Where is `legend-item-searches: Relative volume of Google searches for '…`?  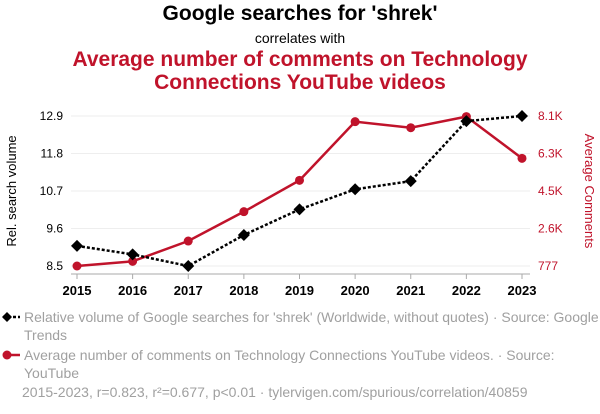 legend-item-searches: Relative volume of Google searches for '… is located at coordinates (301, 326).